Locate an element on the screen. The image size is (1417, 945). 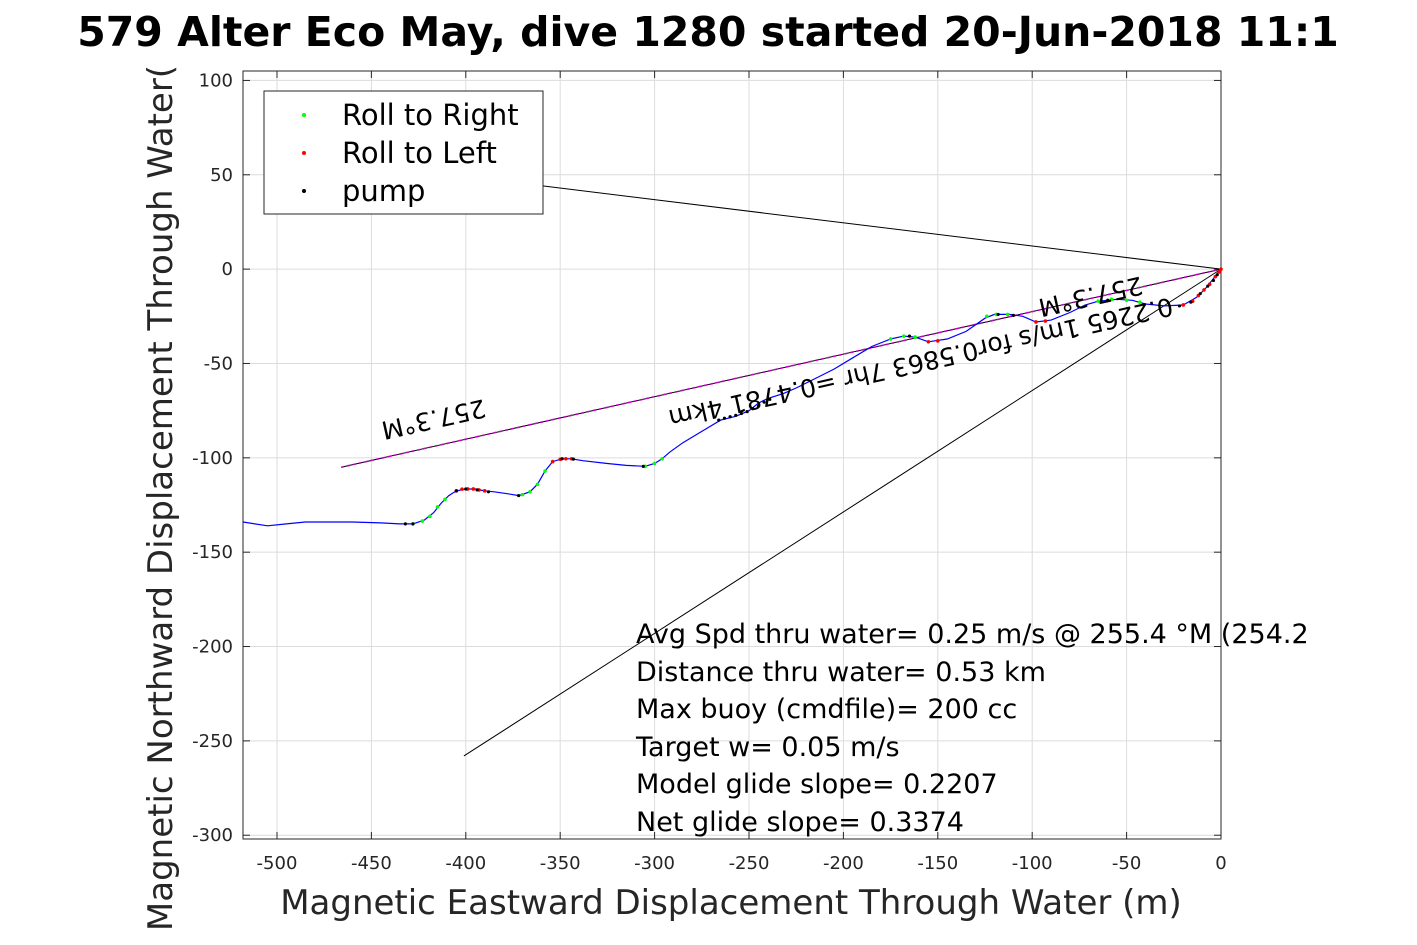
legend-marker-roll-right is located at coordinates (304, 115).